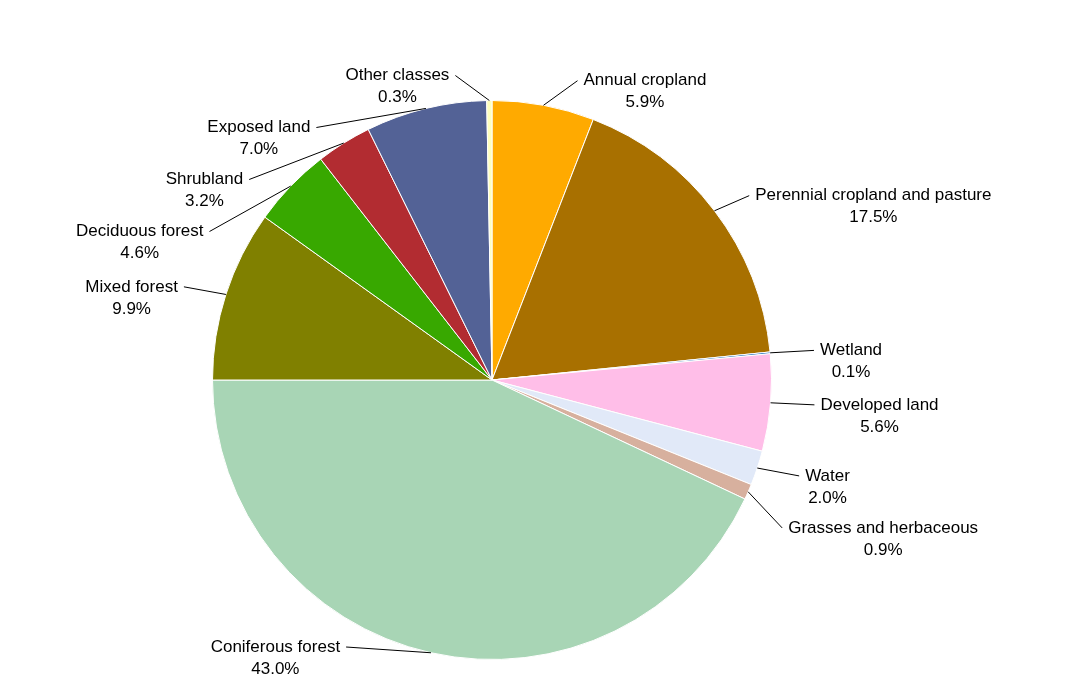 The height and width of the screenshot is (685, 1070). What do you see at coordinates (131, 308) in the screenshot?
I see `data-label: 9.9%` at bounding box center [131, 308].